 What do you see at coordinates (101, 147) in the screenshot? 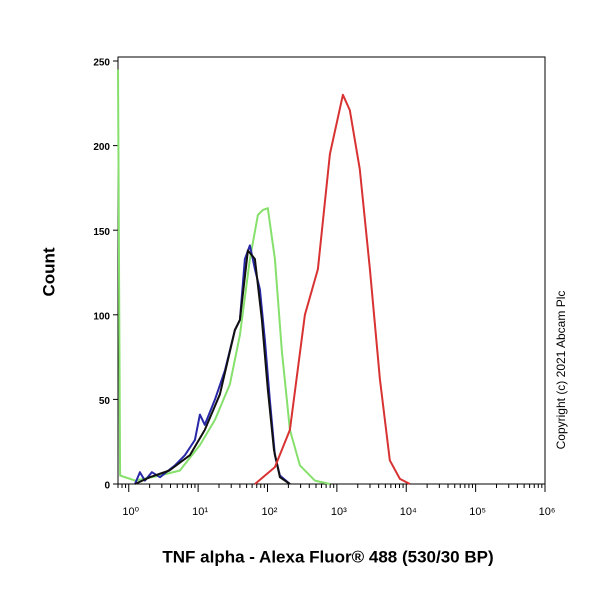
I see `y-tick-label: 200` at bounding box center [101, 147].